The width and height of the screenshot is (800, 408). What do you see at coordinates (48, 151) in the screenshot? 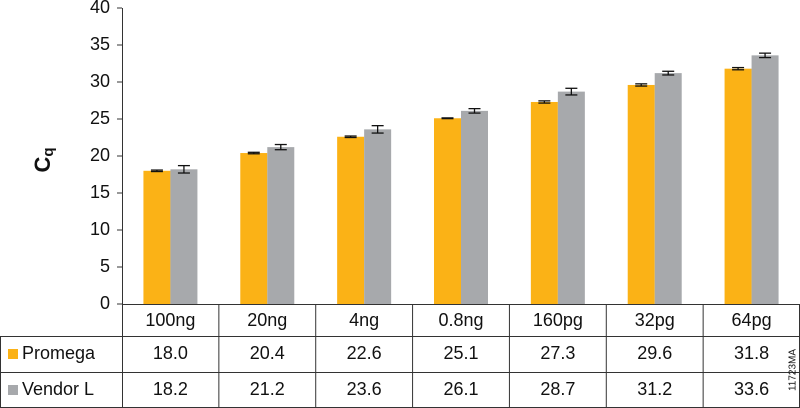
I see `y-axis-title-sub: q` at bounding box center [48, 151].